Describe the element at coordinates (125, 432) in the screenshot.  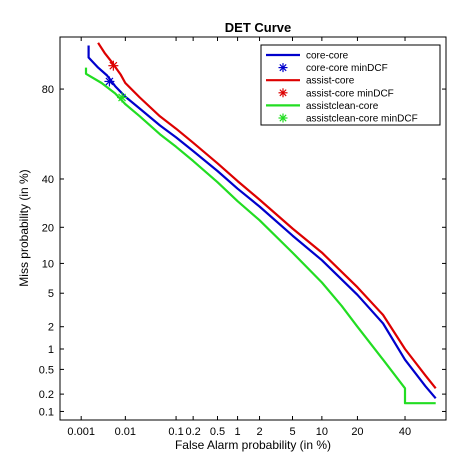
I see `x-tick-label: 0.01` at that location.